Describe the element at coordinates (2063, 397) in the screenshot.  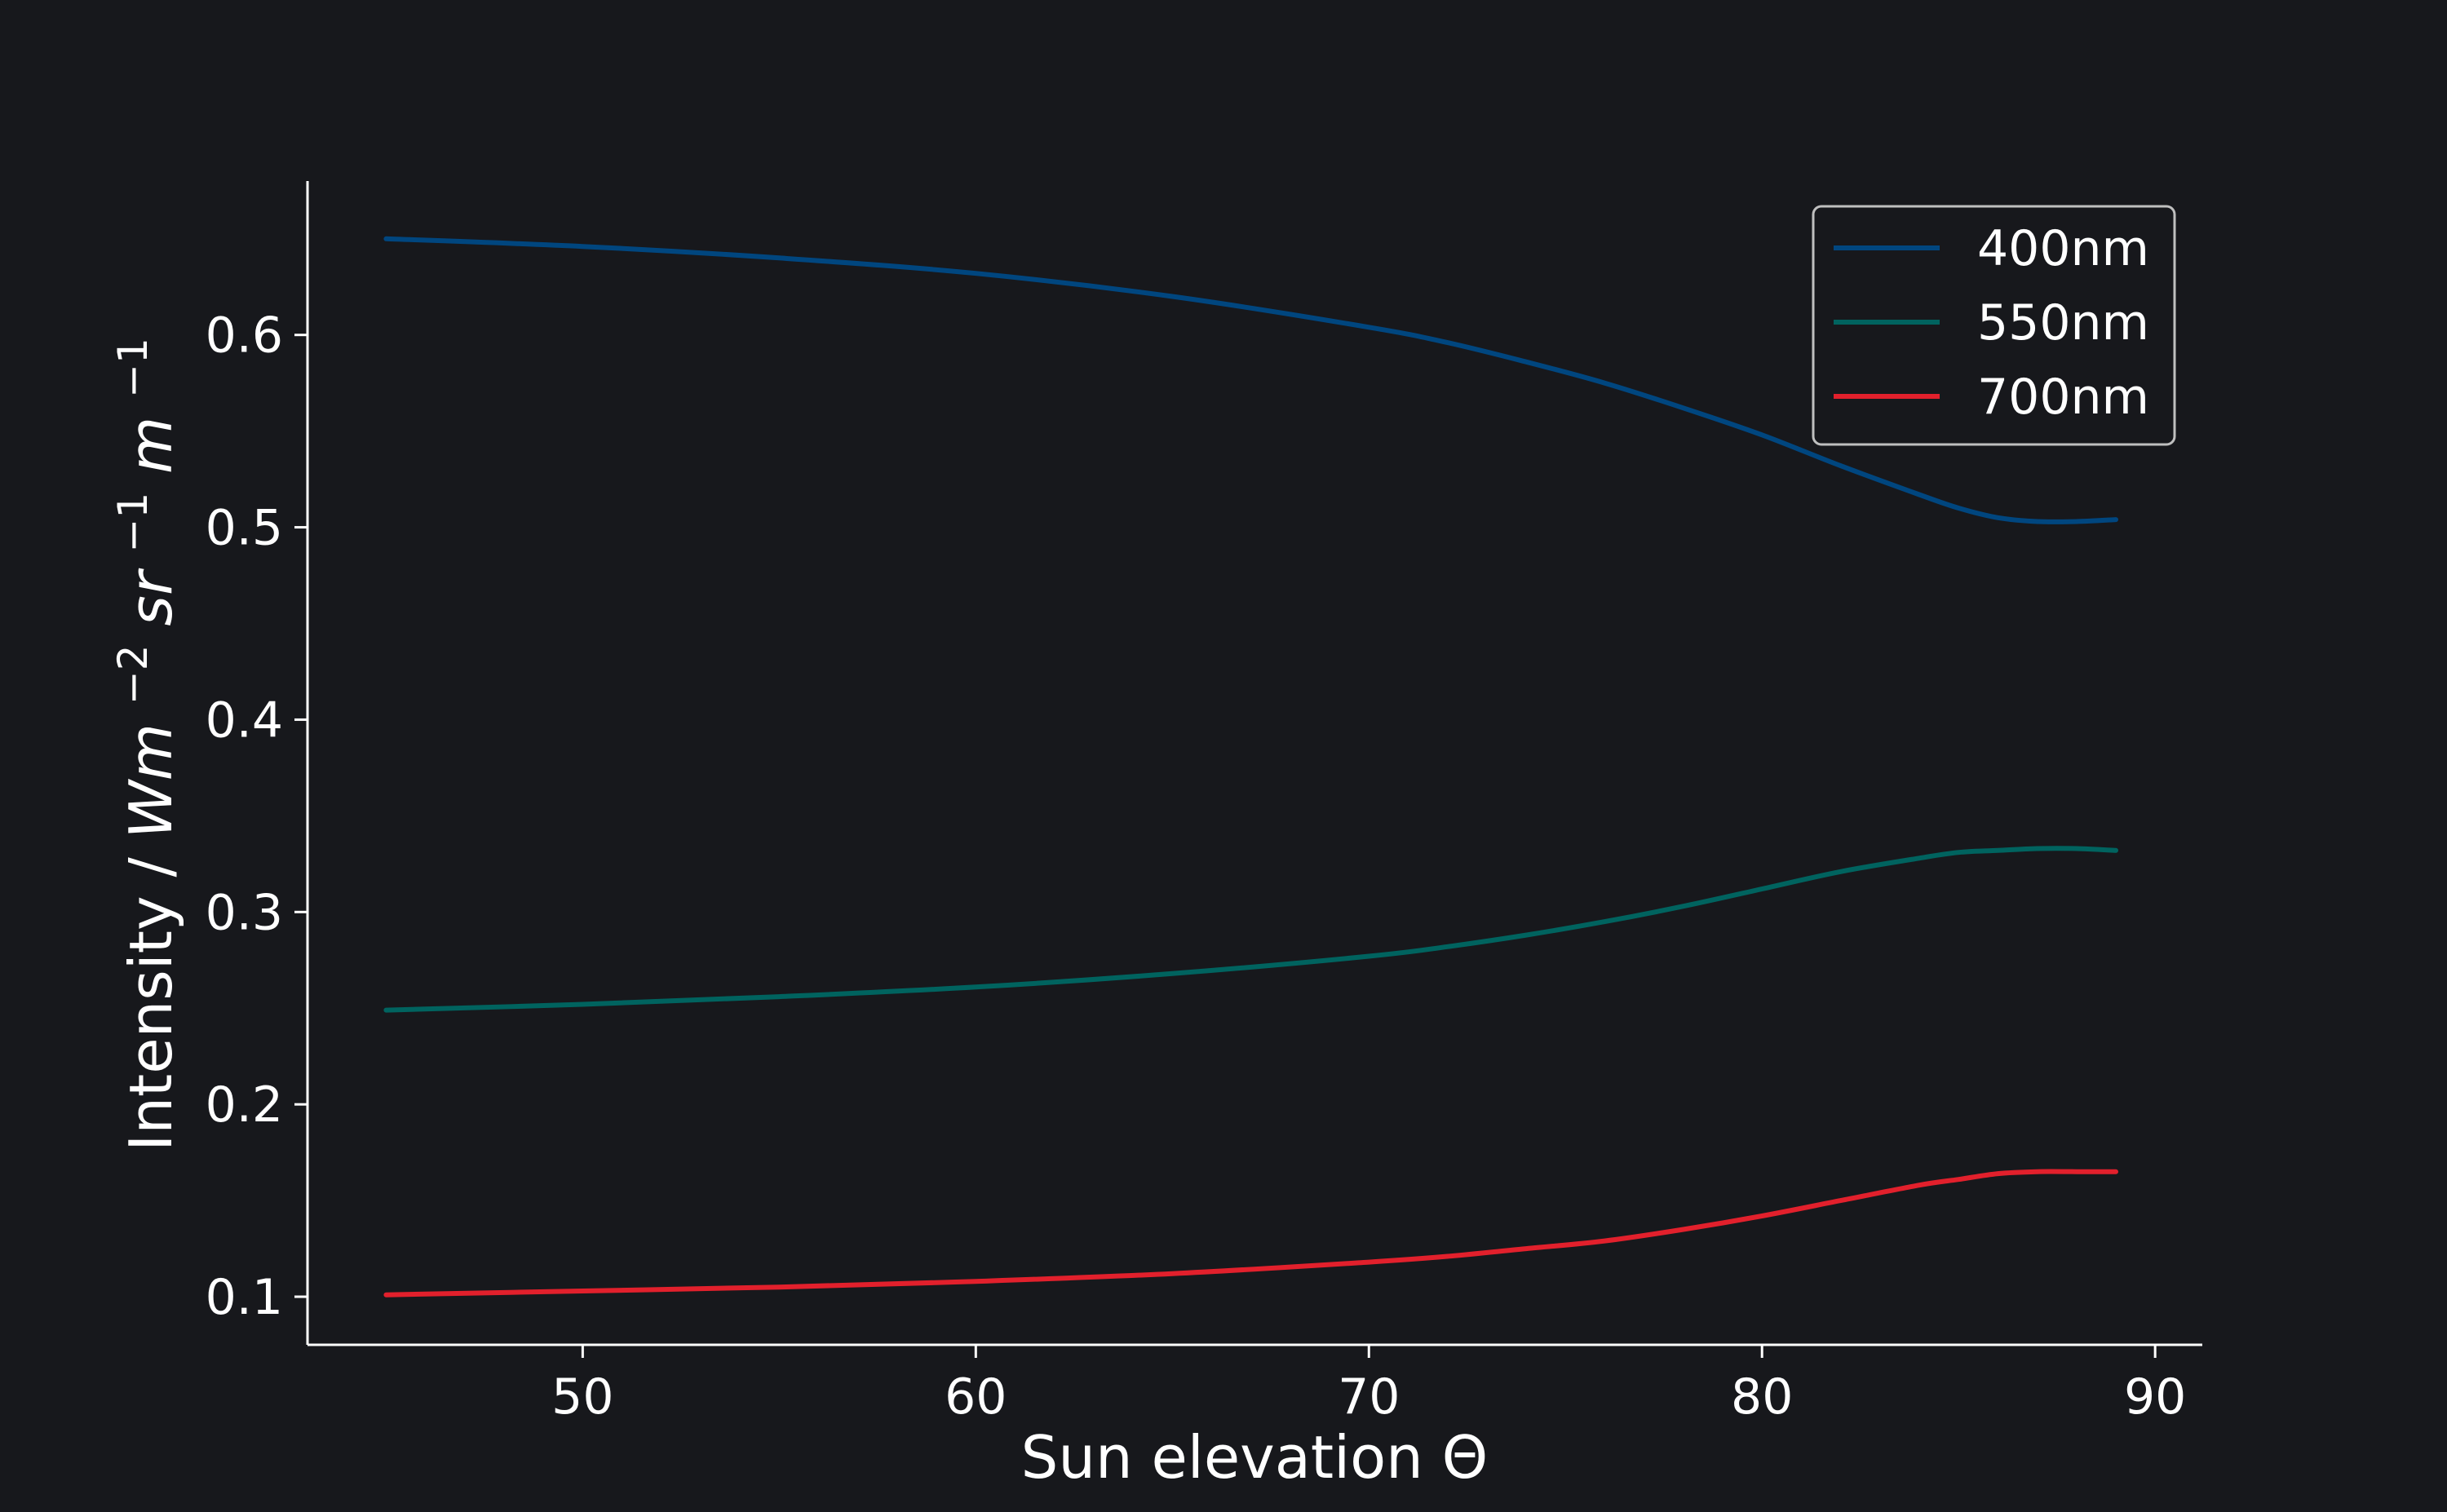
I see `legend-label-700nm: 700nm` at that location.